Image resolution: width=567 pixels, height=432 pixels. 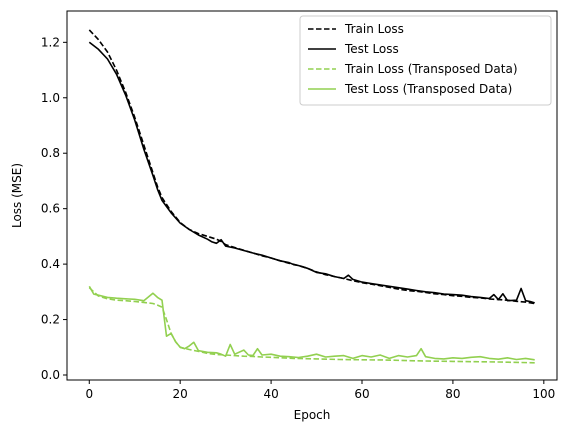 What do you see at coordinates (543, 394) in the screenshot?
I see `x-tick-label: 100` at bounding box center [543, 394].